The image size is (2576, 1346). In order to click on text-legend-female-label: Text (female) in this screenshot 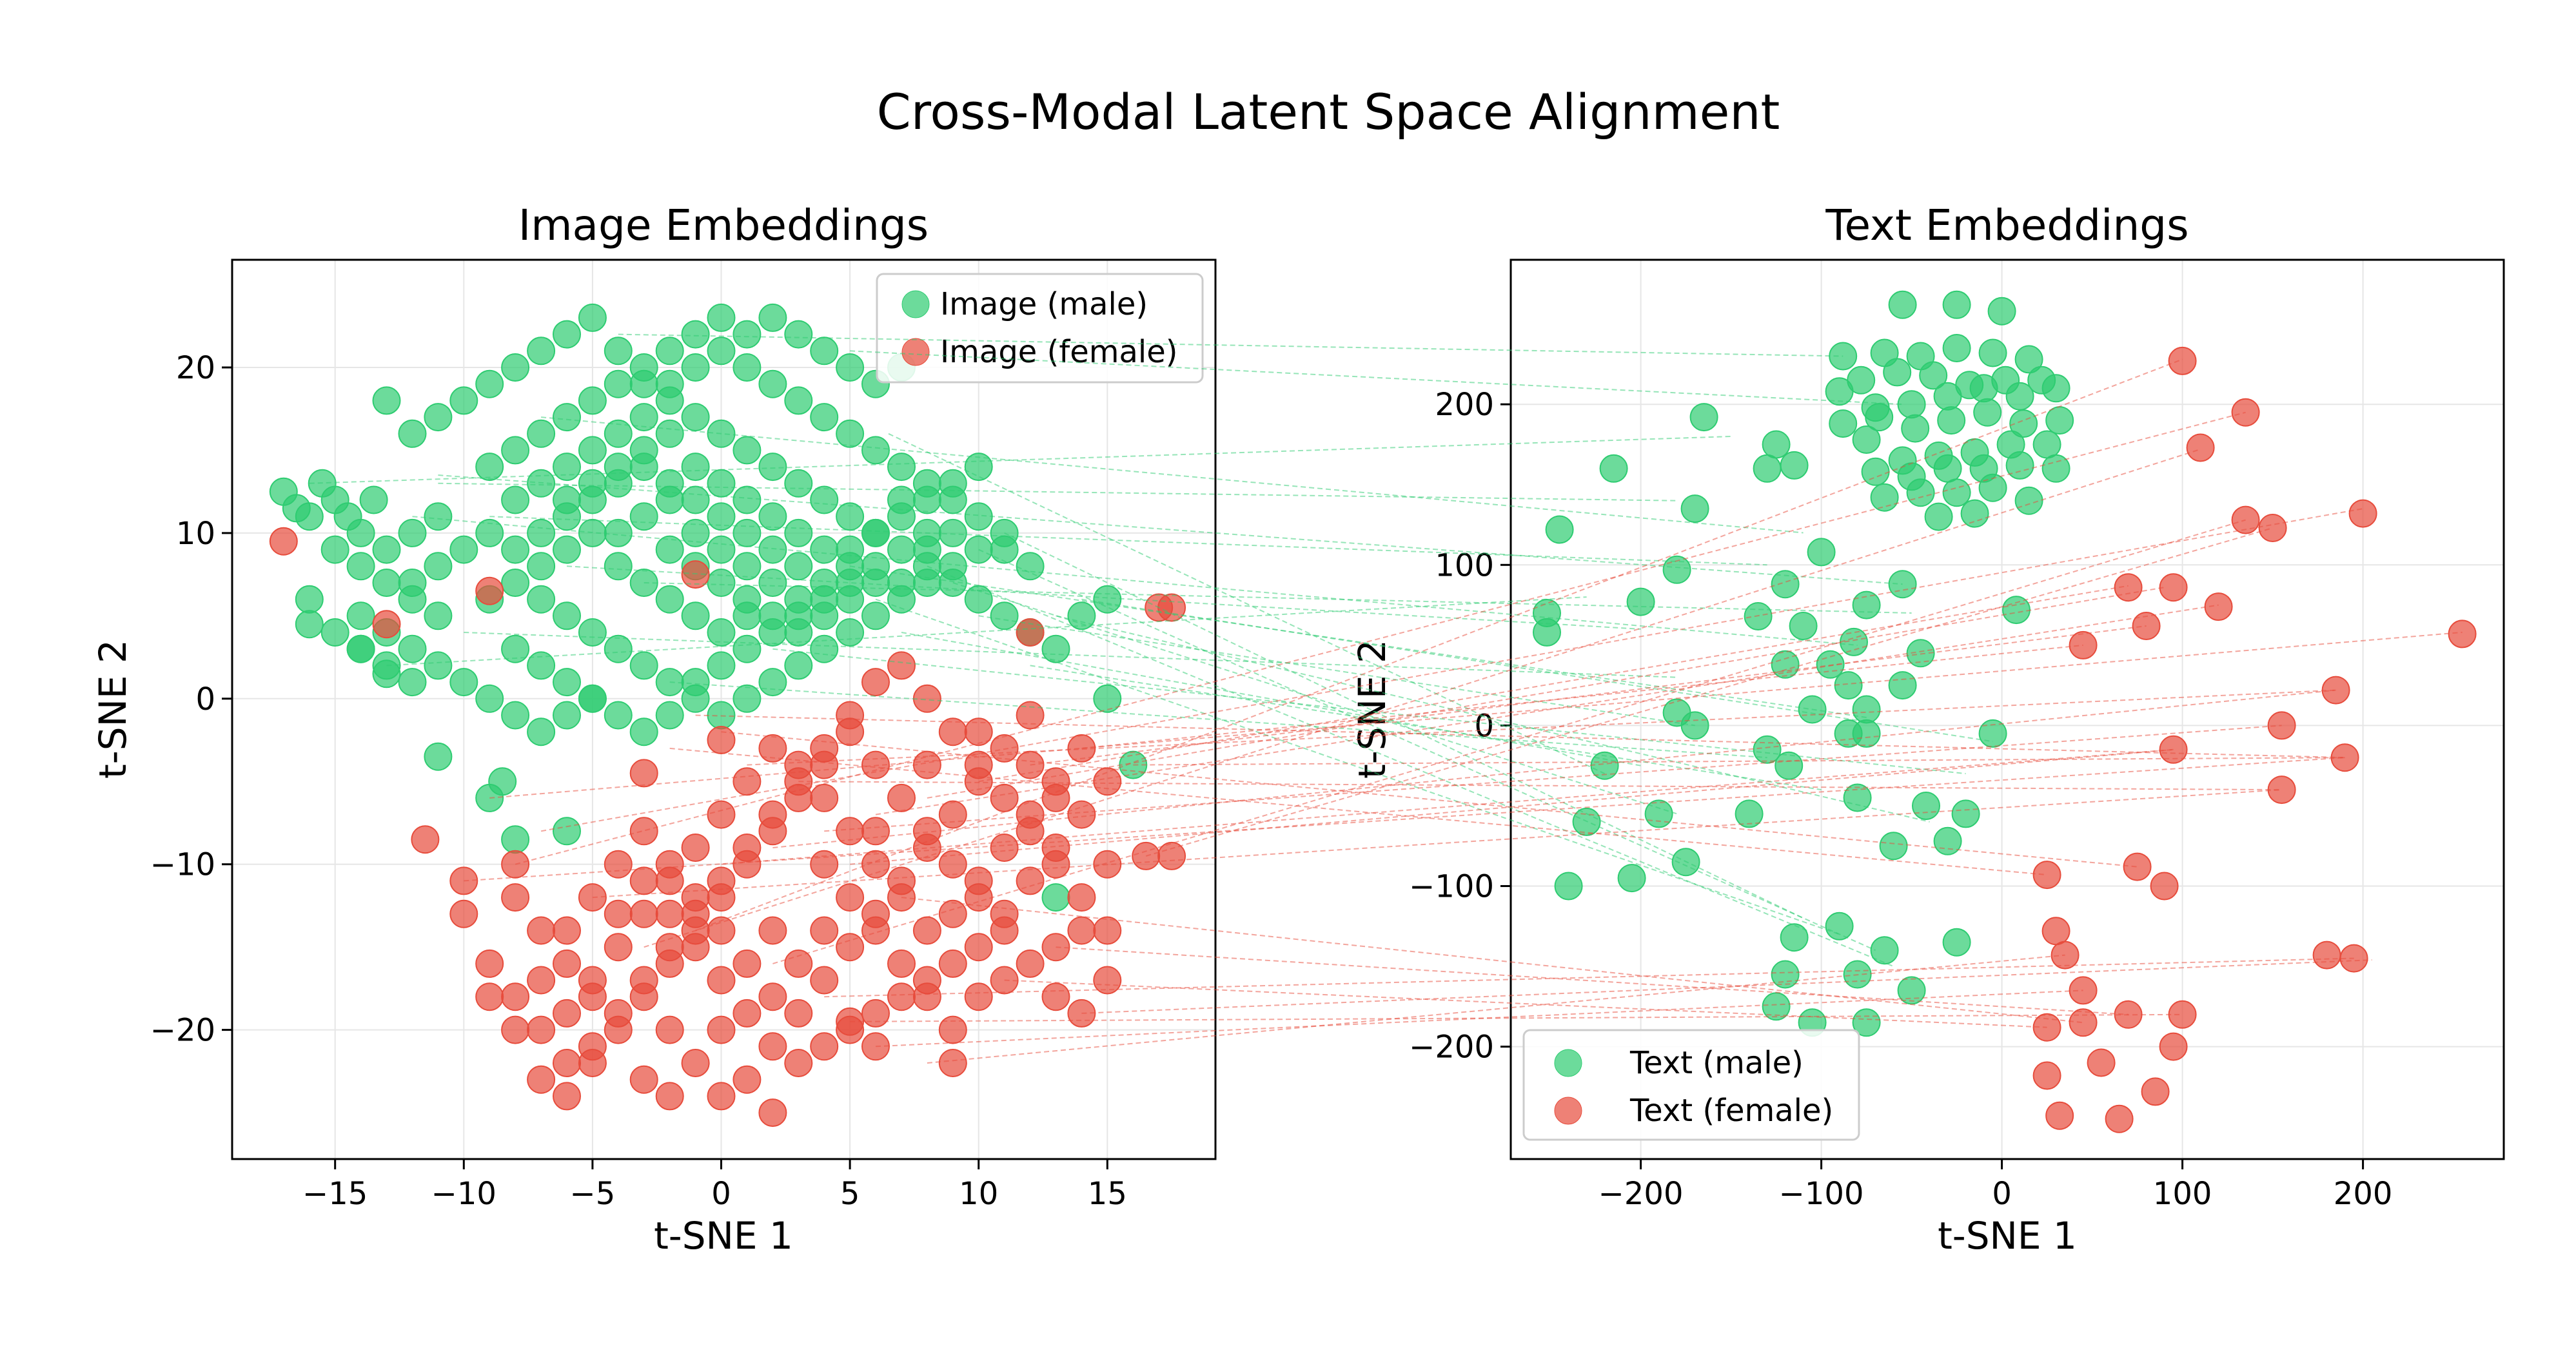, I will do `click(1731, 1111)`.